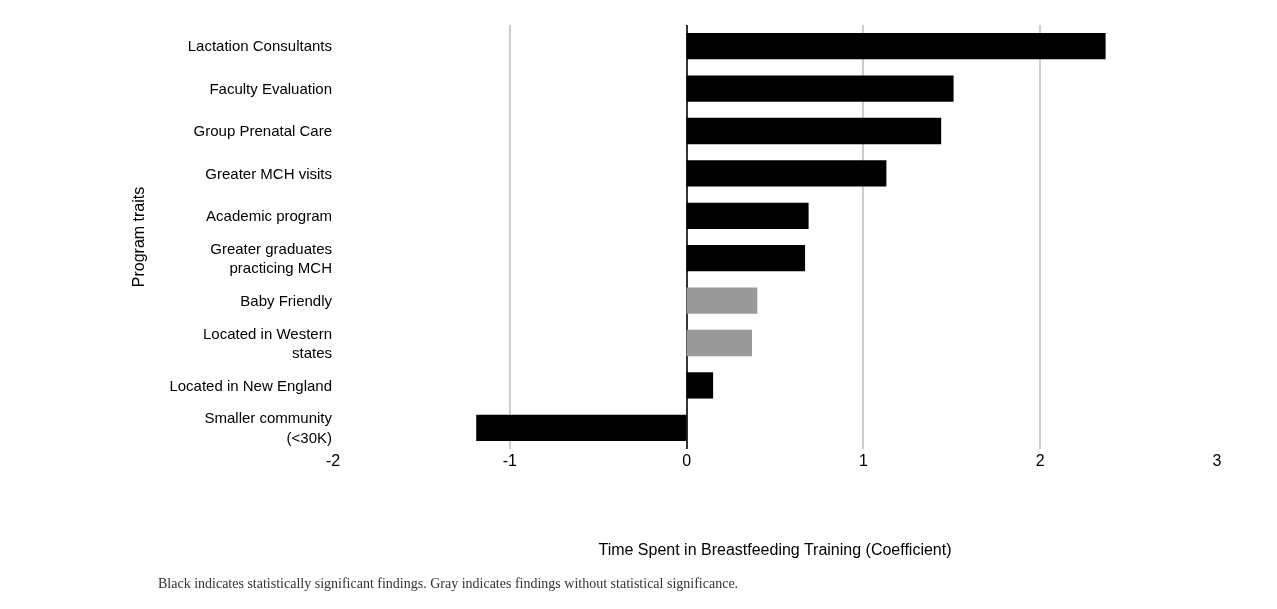 This screenshot has width=1277, height=609. I want to click on y-tick-label: Greater MCH visits, so click(268, 173).